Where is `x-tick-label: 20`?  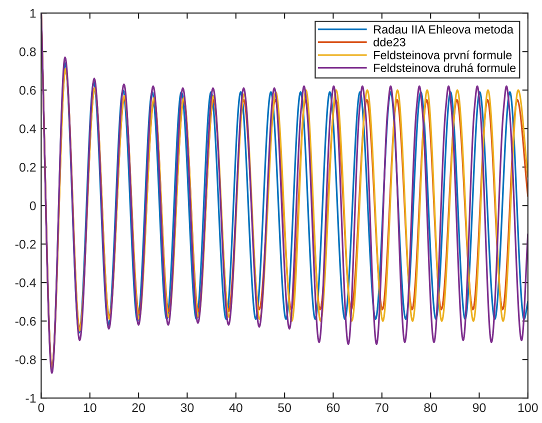 x-tick-label: 20 is located at coordinates (138, 407).